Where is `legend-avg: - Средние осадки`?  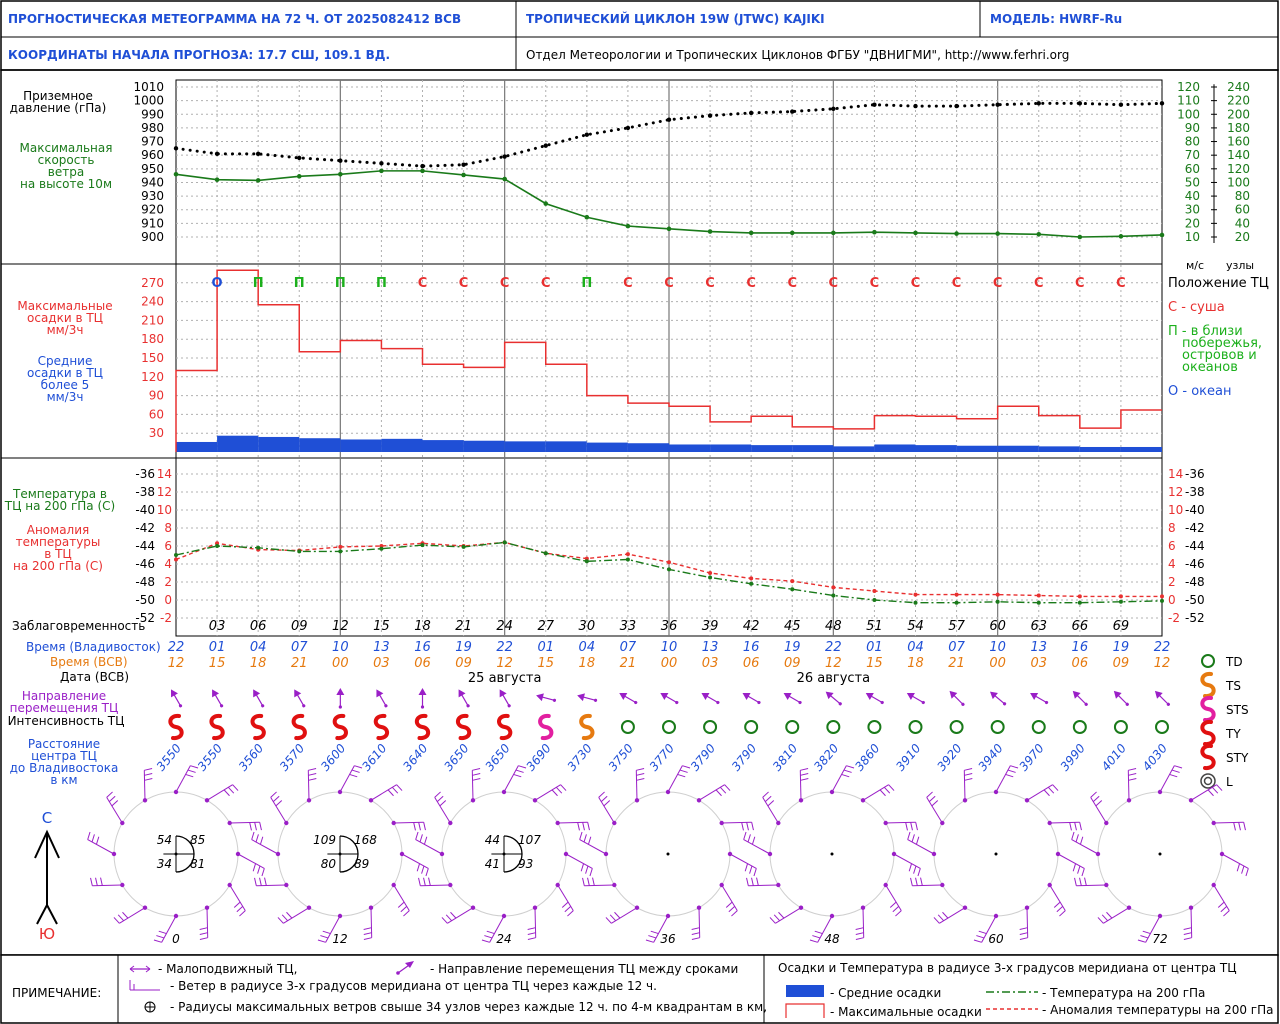 legend-avg: - Средние осадки is located at coordinates (885, 993).